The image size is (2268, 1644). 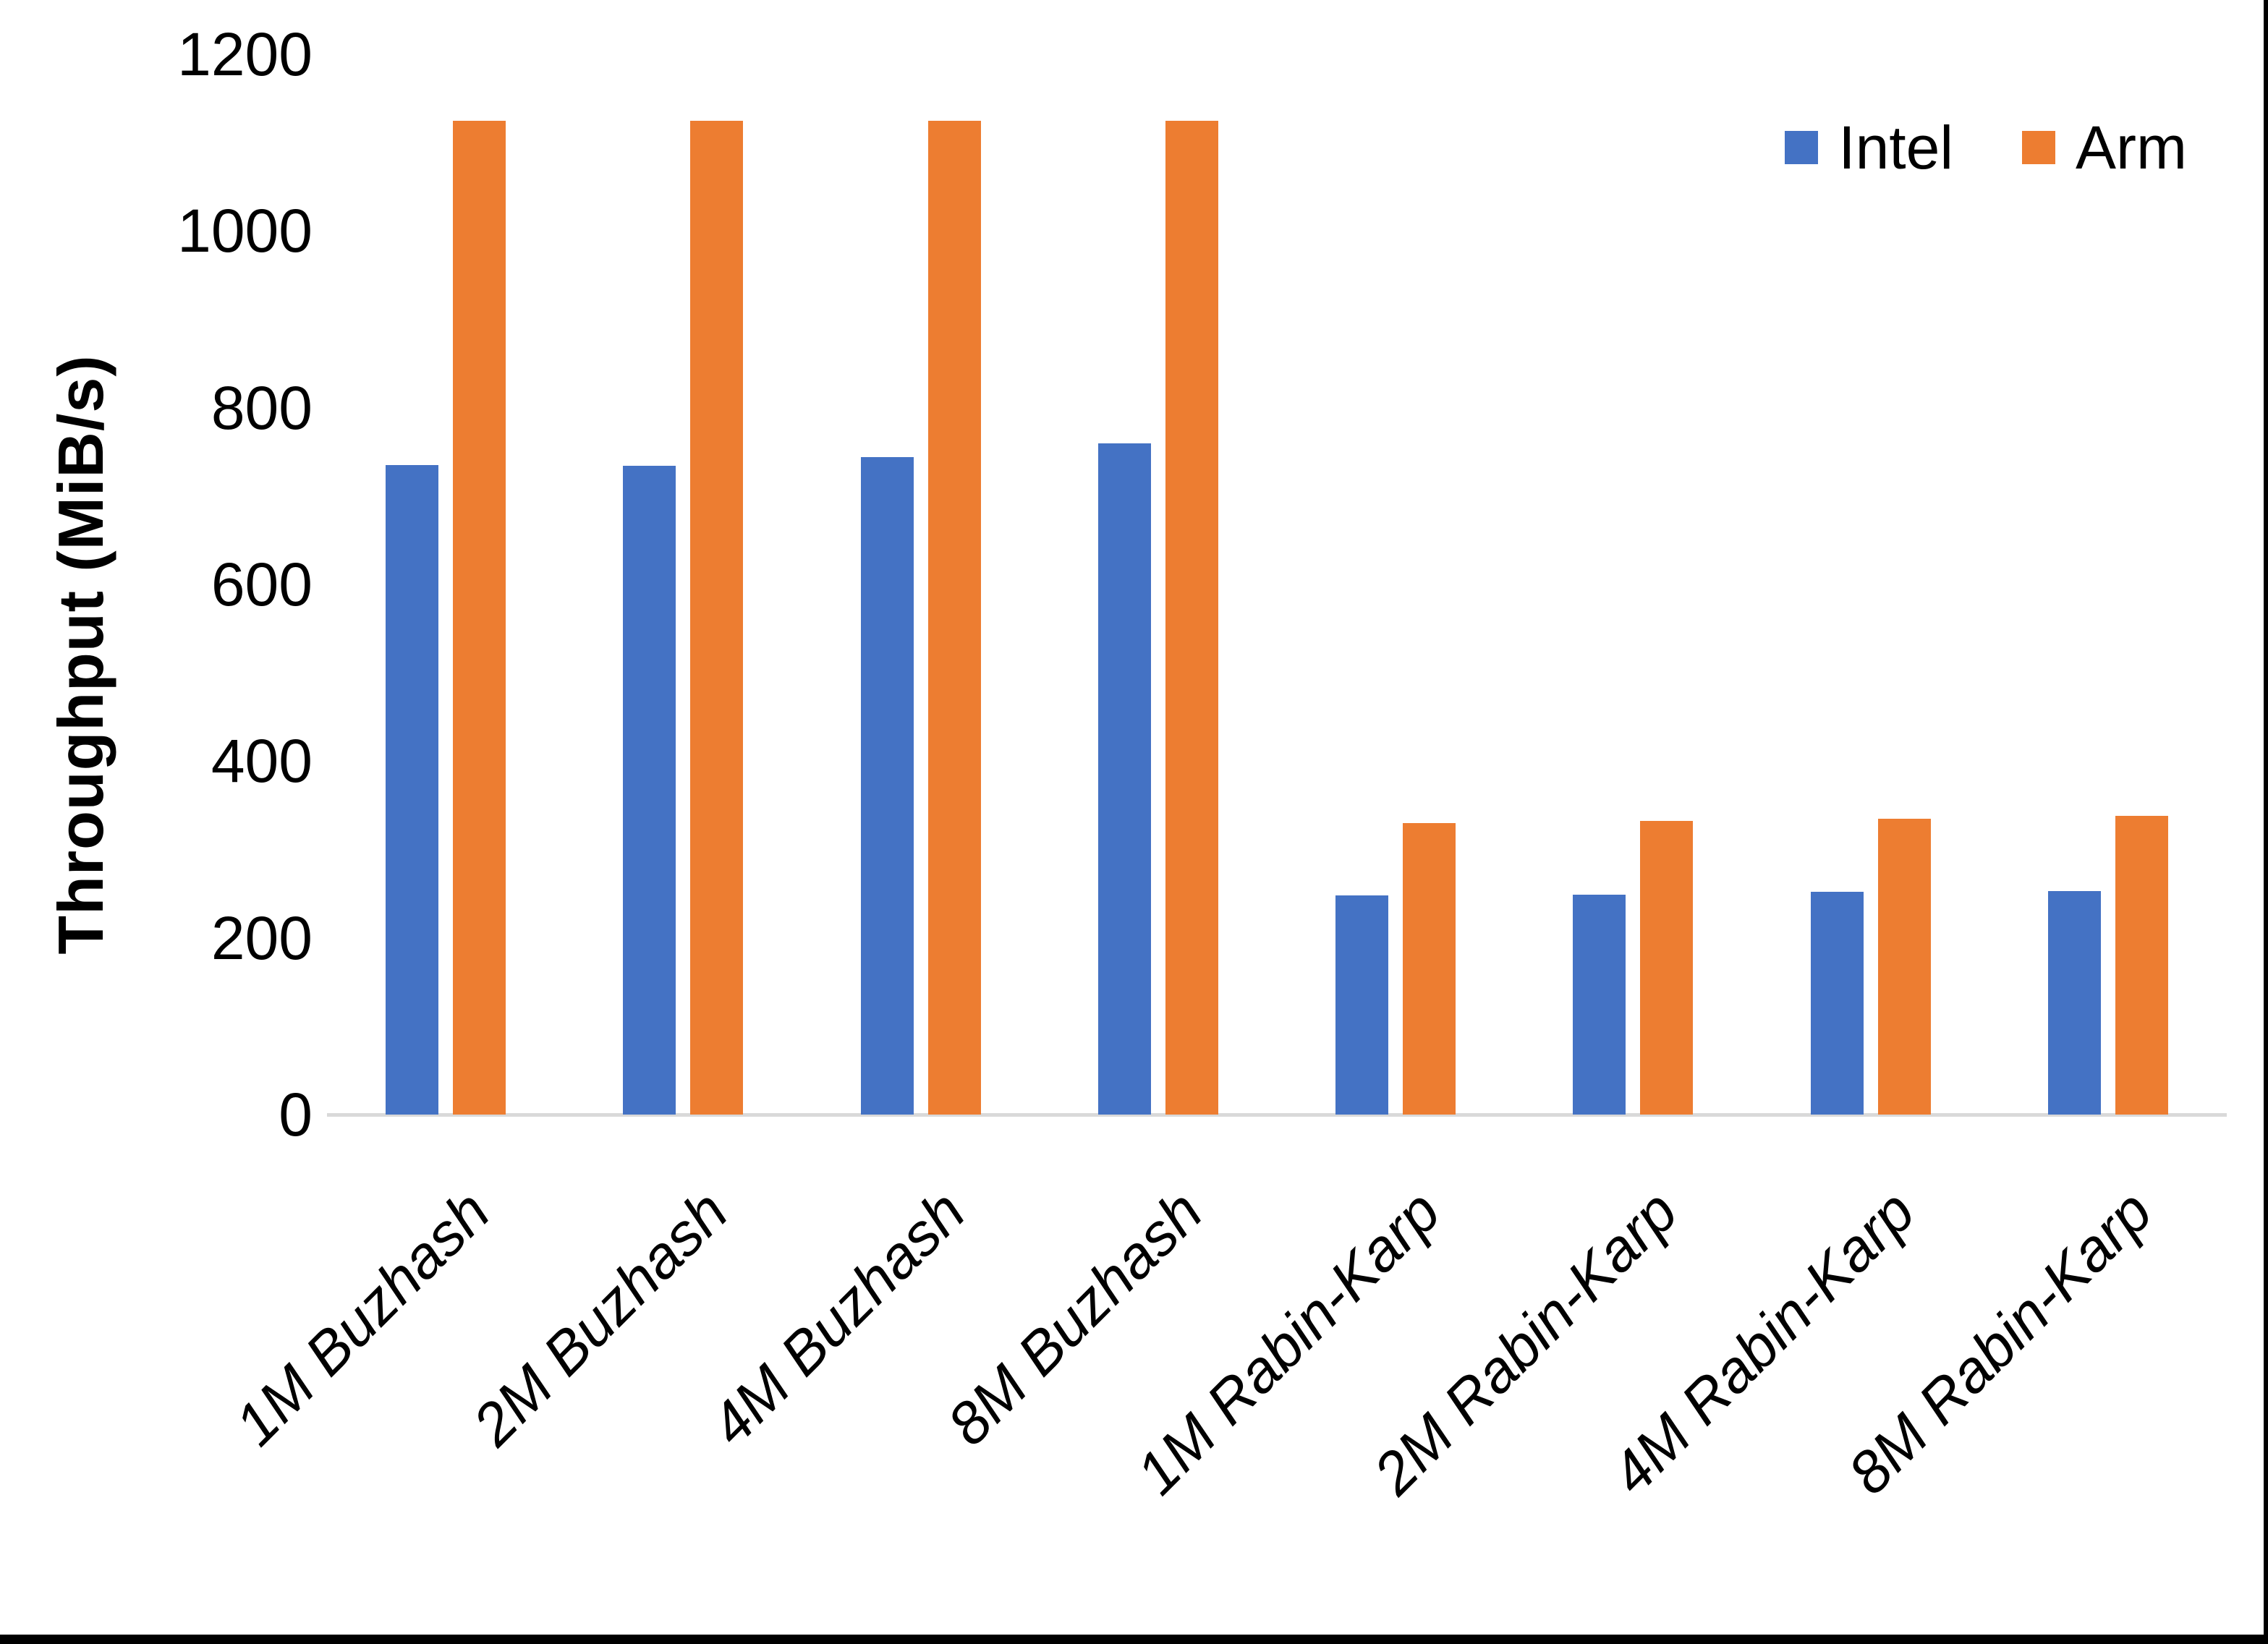 What do you see at coordinates (1837, 1003) in the screenshot?
I see `bar-intel-4m-rabin-karp` at bounding box center [1837, 1003].